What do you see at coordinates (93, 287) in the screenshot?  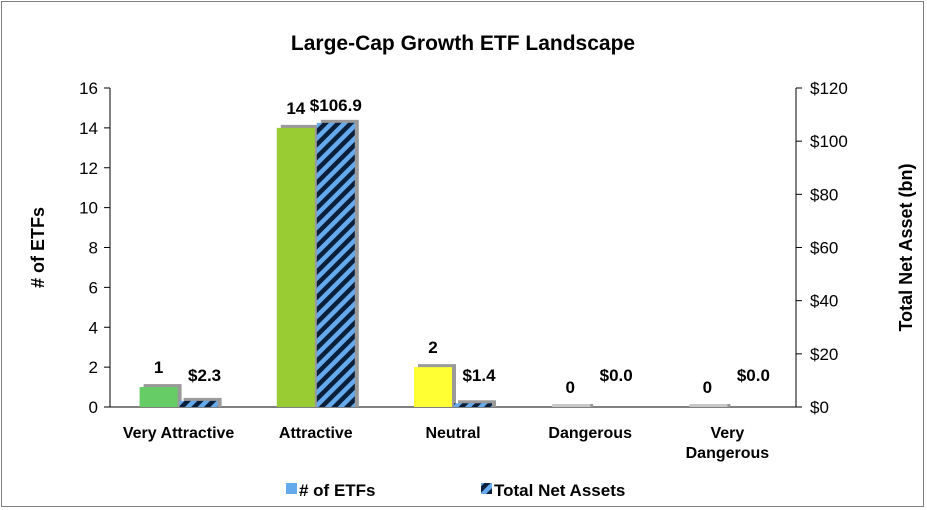 I see `left-axis-tick-label: 6` at bounding box center [93, 287].